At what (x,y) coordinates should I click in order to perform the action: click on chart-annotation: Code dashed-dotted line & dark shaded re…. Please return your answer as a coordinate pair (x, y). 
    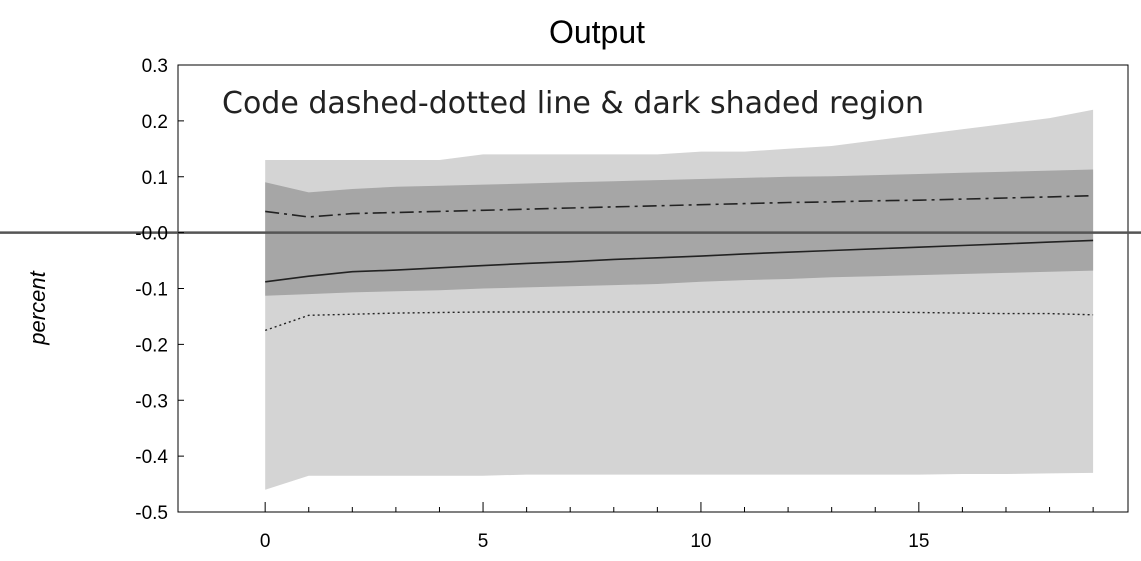
    Looking at the image, I should click on (573, 103).